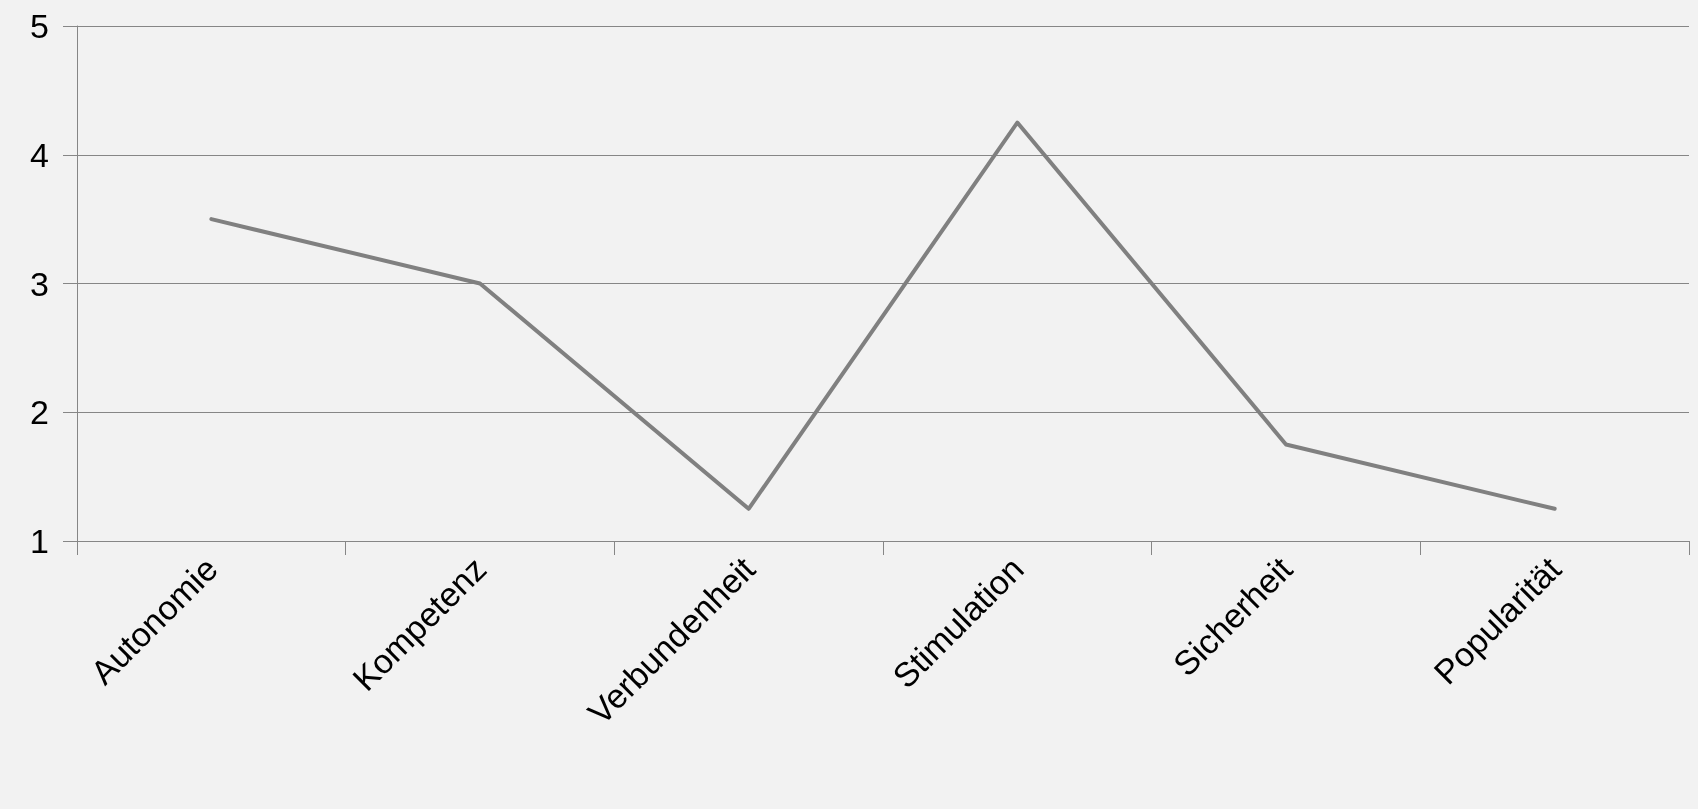  What do you see at coordinates (39, 26) in the screenshot?
I see `y-tick-label: 5` at bounding box center [39, 26].